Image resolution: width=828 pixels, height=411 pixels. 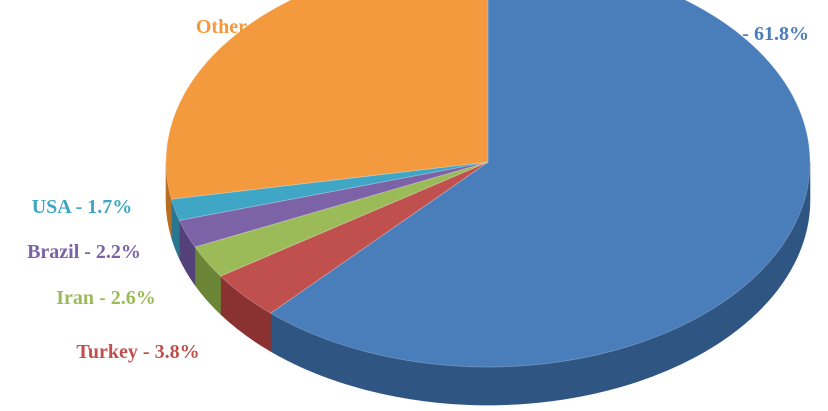 I want to click on pie-slice-usa, so click(x=329, y=191).